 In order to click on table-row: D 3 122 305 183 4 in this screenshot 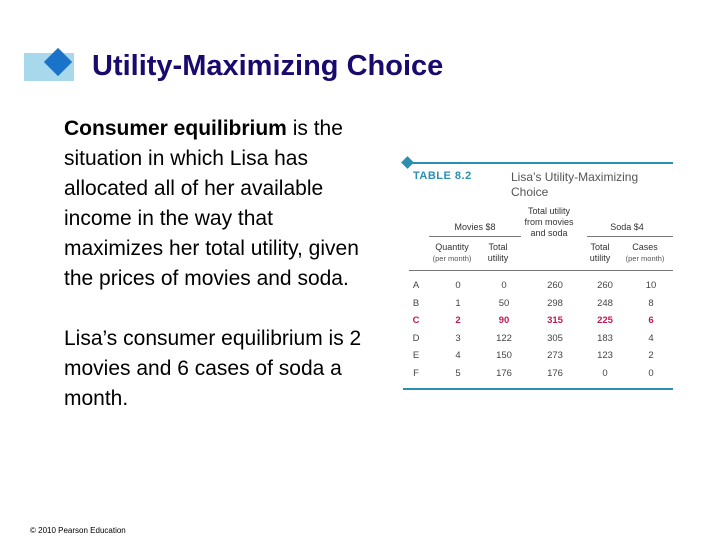, I will do `click(541, 341)`.